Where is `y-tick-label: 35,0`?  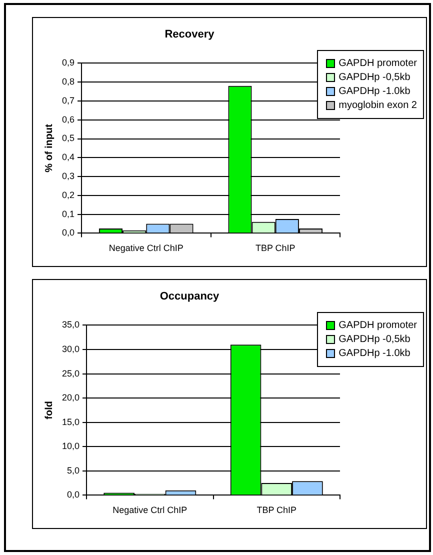 y-tick-label: 35,0 is located at coordinates (71, 325).